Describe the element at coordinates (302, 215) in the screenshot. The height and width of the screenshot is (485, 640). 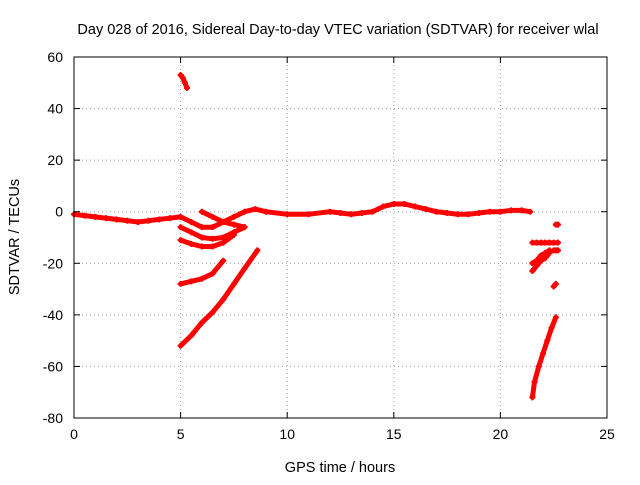
I see `series-main-band` at that location.